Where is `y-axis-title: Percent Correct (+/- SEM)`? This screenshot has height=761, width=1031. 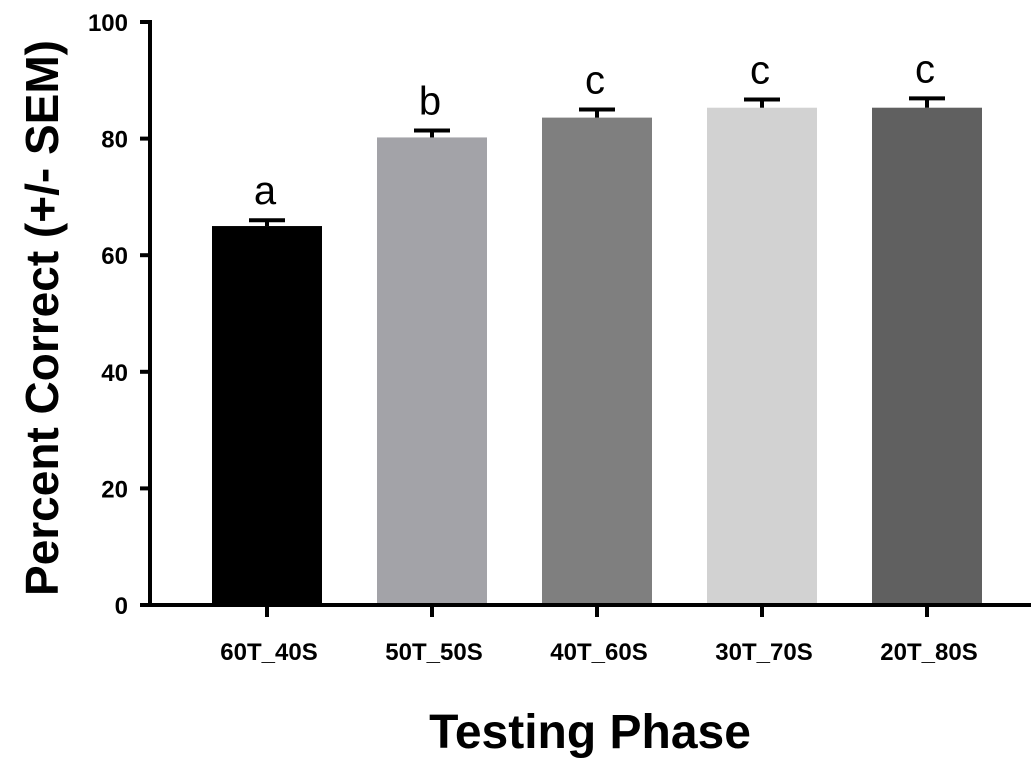
y-axis-title: Percent Correct (+/- SEM) is located at coordinates (42, 318).